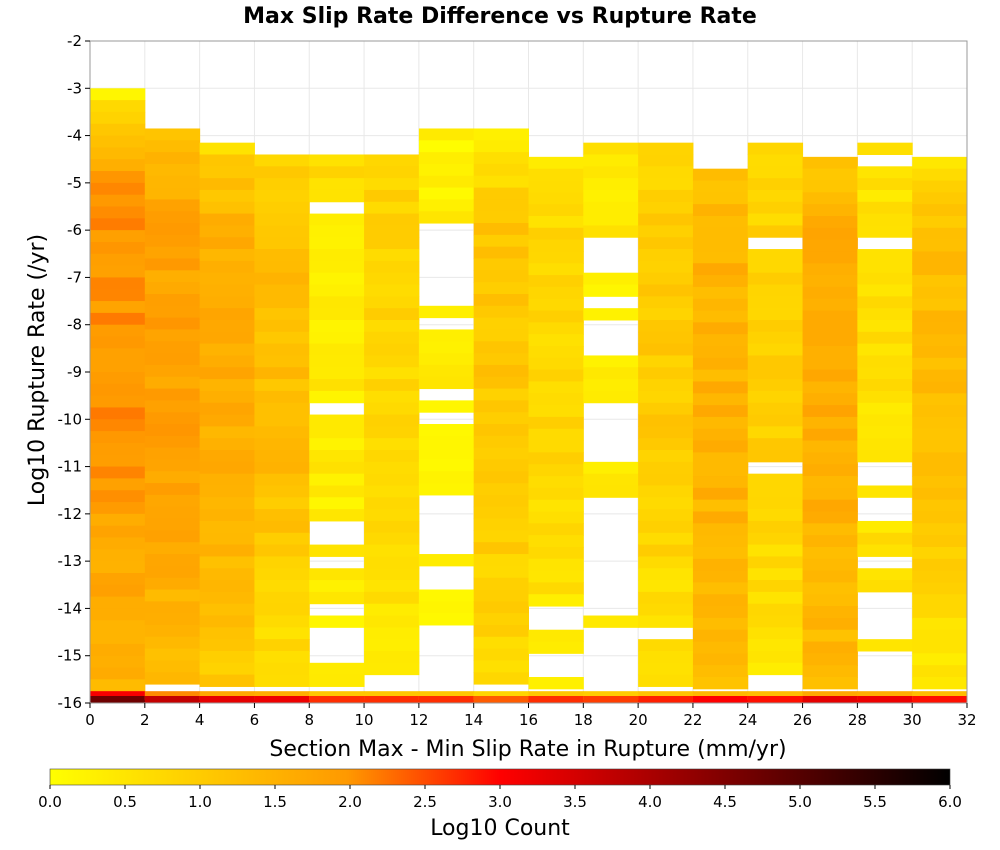 Image resolution: width=1000 pixels, height=850 pixels. Describe the element at coordinates (70, 514) in the screenshot. I see `y-tick-label: -12` at that location.